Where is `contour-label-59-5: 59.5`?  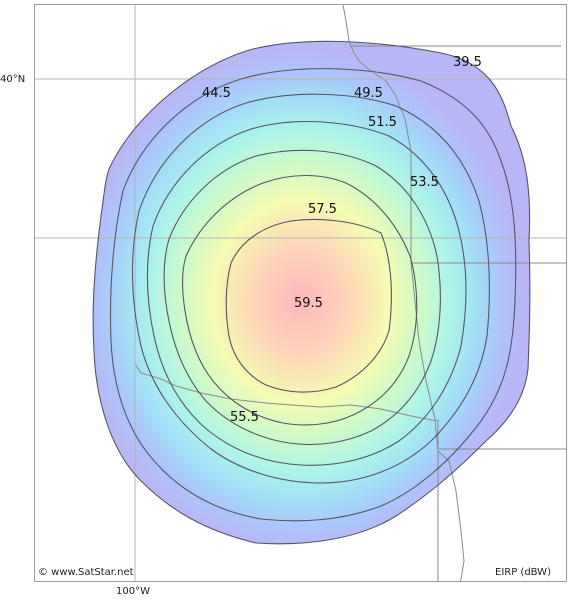
contour-label-59-5: 59.5 is located at coordinates (308, 303).